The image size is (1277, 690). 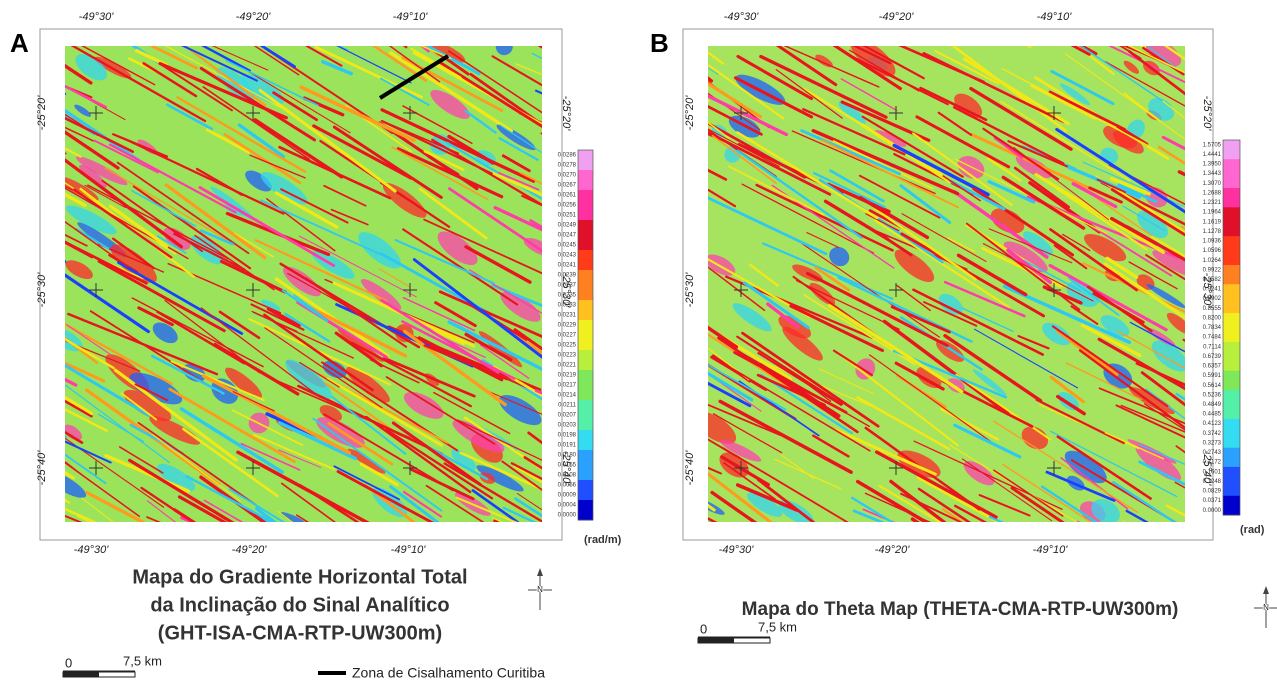 I want to click on scale-bar-fill, so click(x=81, y=674).